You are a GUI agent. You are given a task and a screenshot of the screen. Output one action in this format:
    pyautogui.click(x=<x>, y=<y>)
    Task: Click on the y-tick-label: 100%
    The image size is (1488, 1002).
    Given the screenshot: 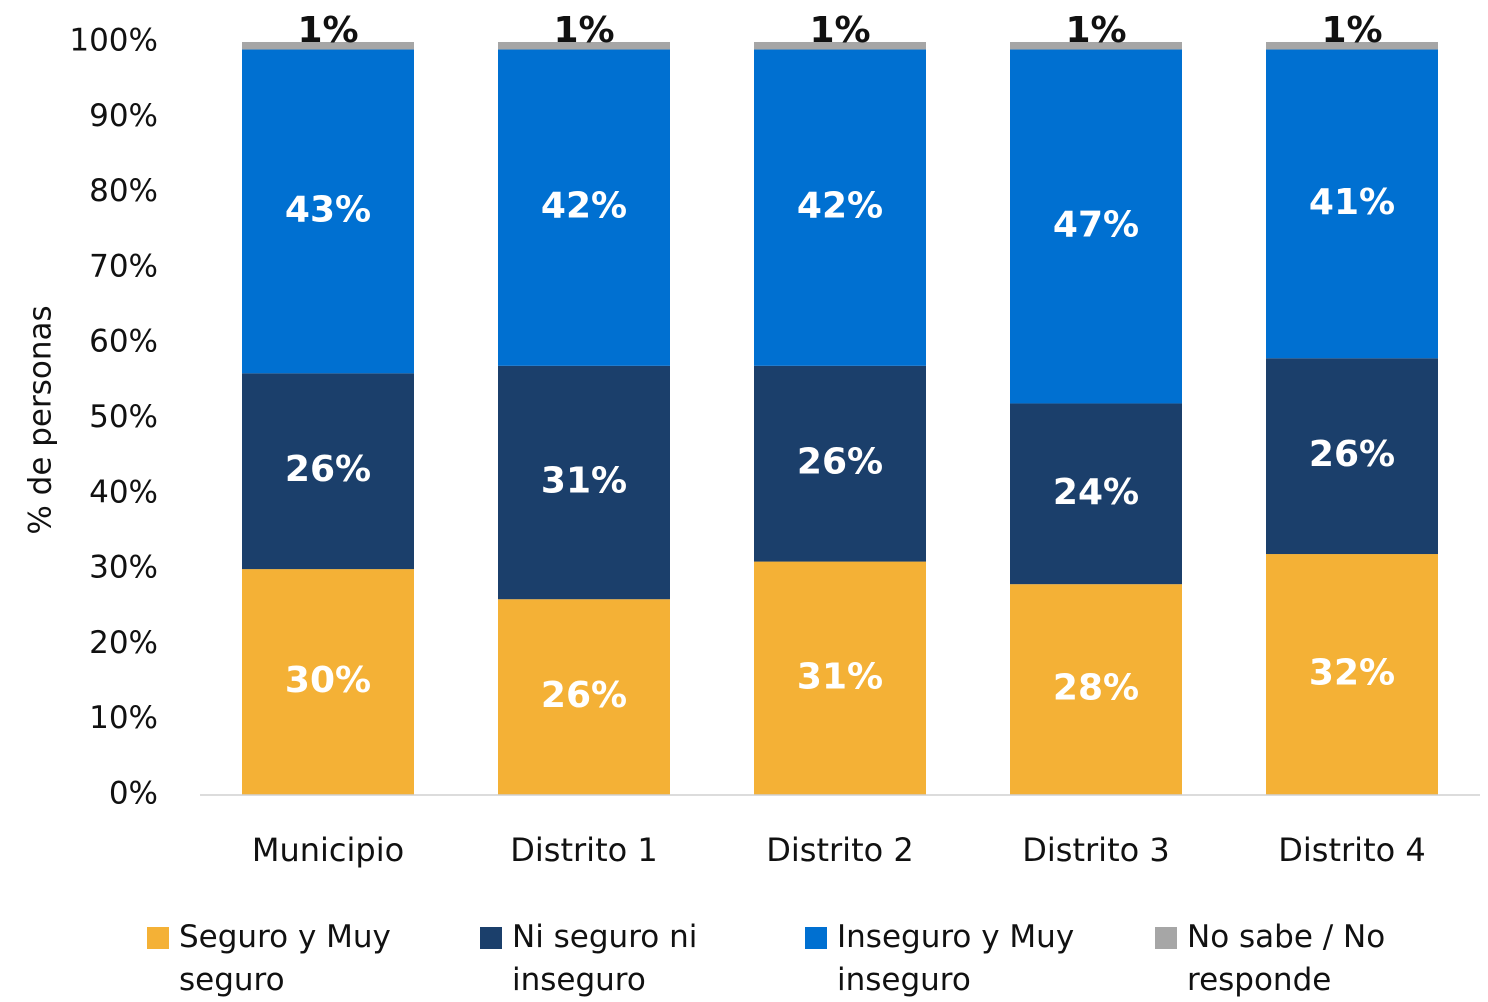 What is the action you would take?
    pyautogui.click(x=113, y=41)
    